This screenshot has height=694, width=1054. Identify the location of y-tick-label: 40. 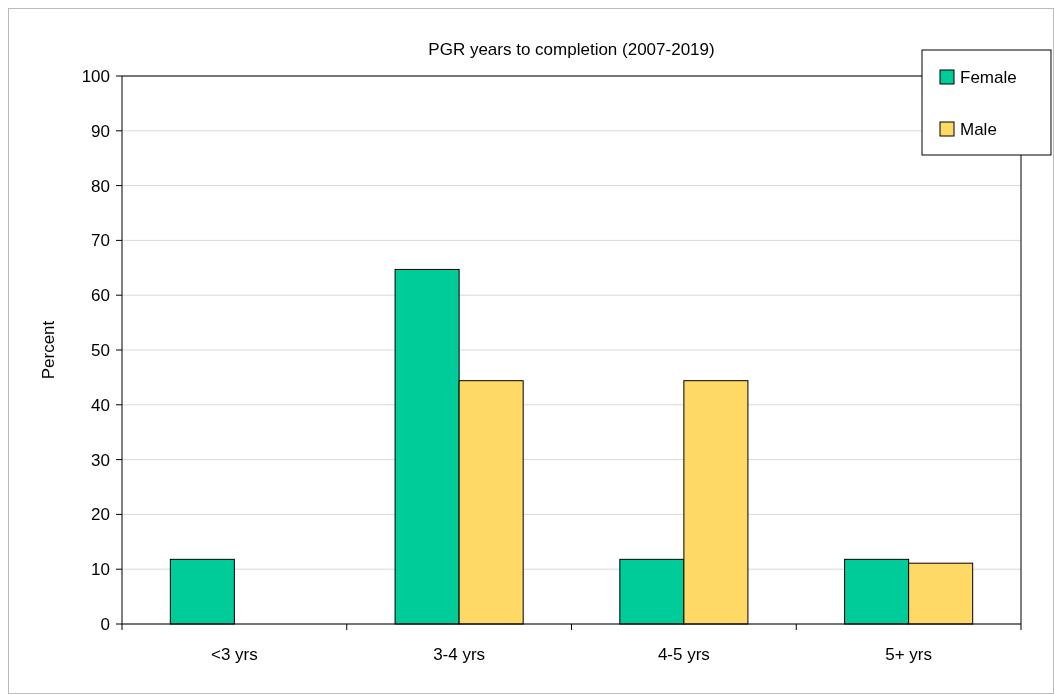
(100, 405).